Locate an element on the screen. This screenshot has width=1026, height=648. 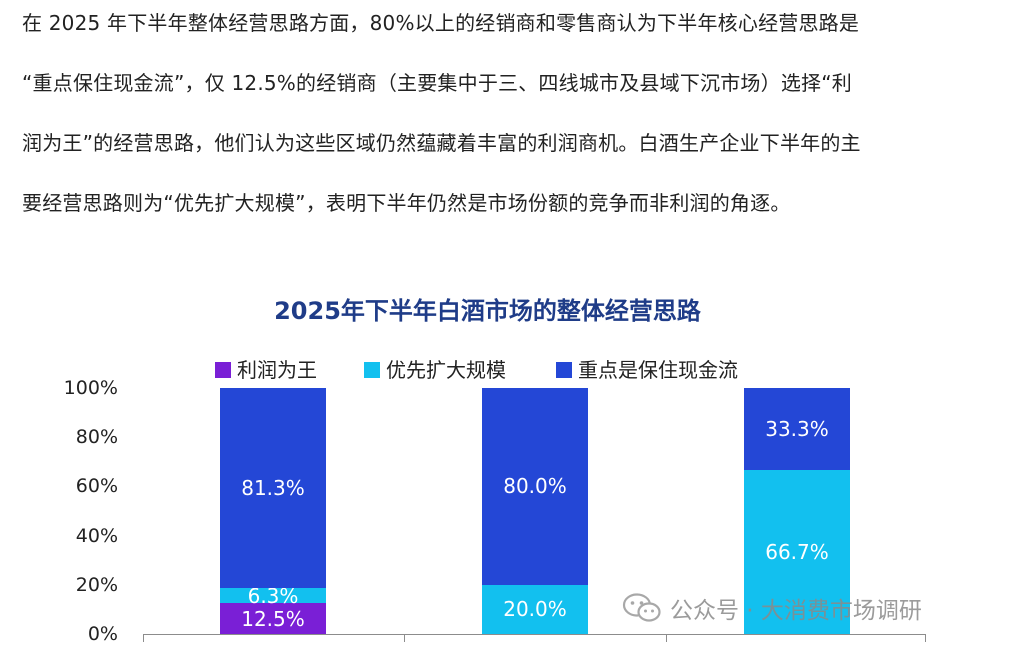
legend-label: 重点是保住现金流 is located at coordinates (658, 370).